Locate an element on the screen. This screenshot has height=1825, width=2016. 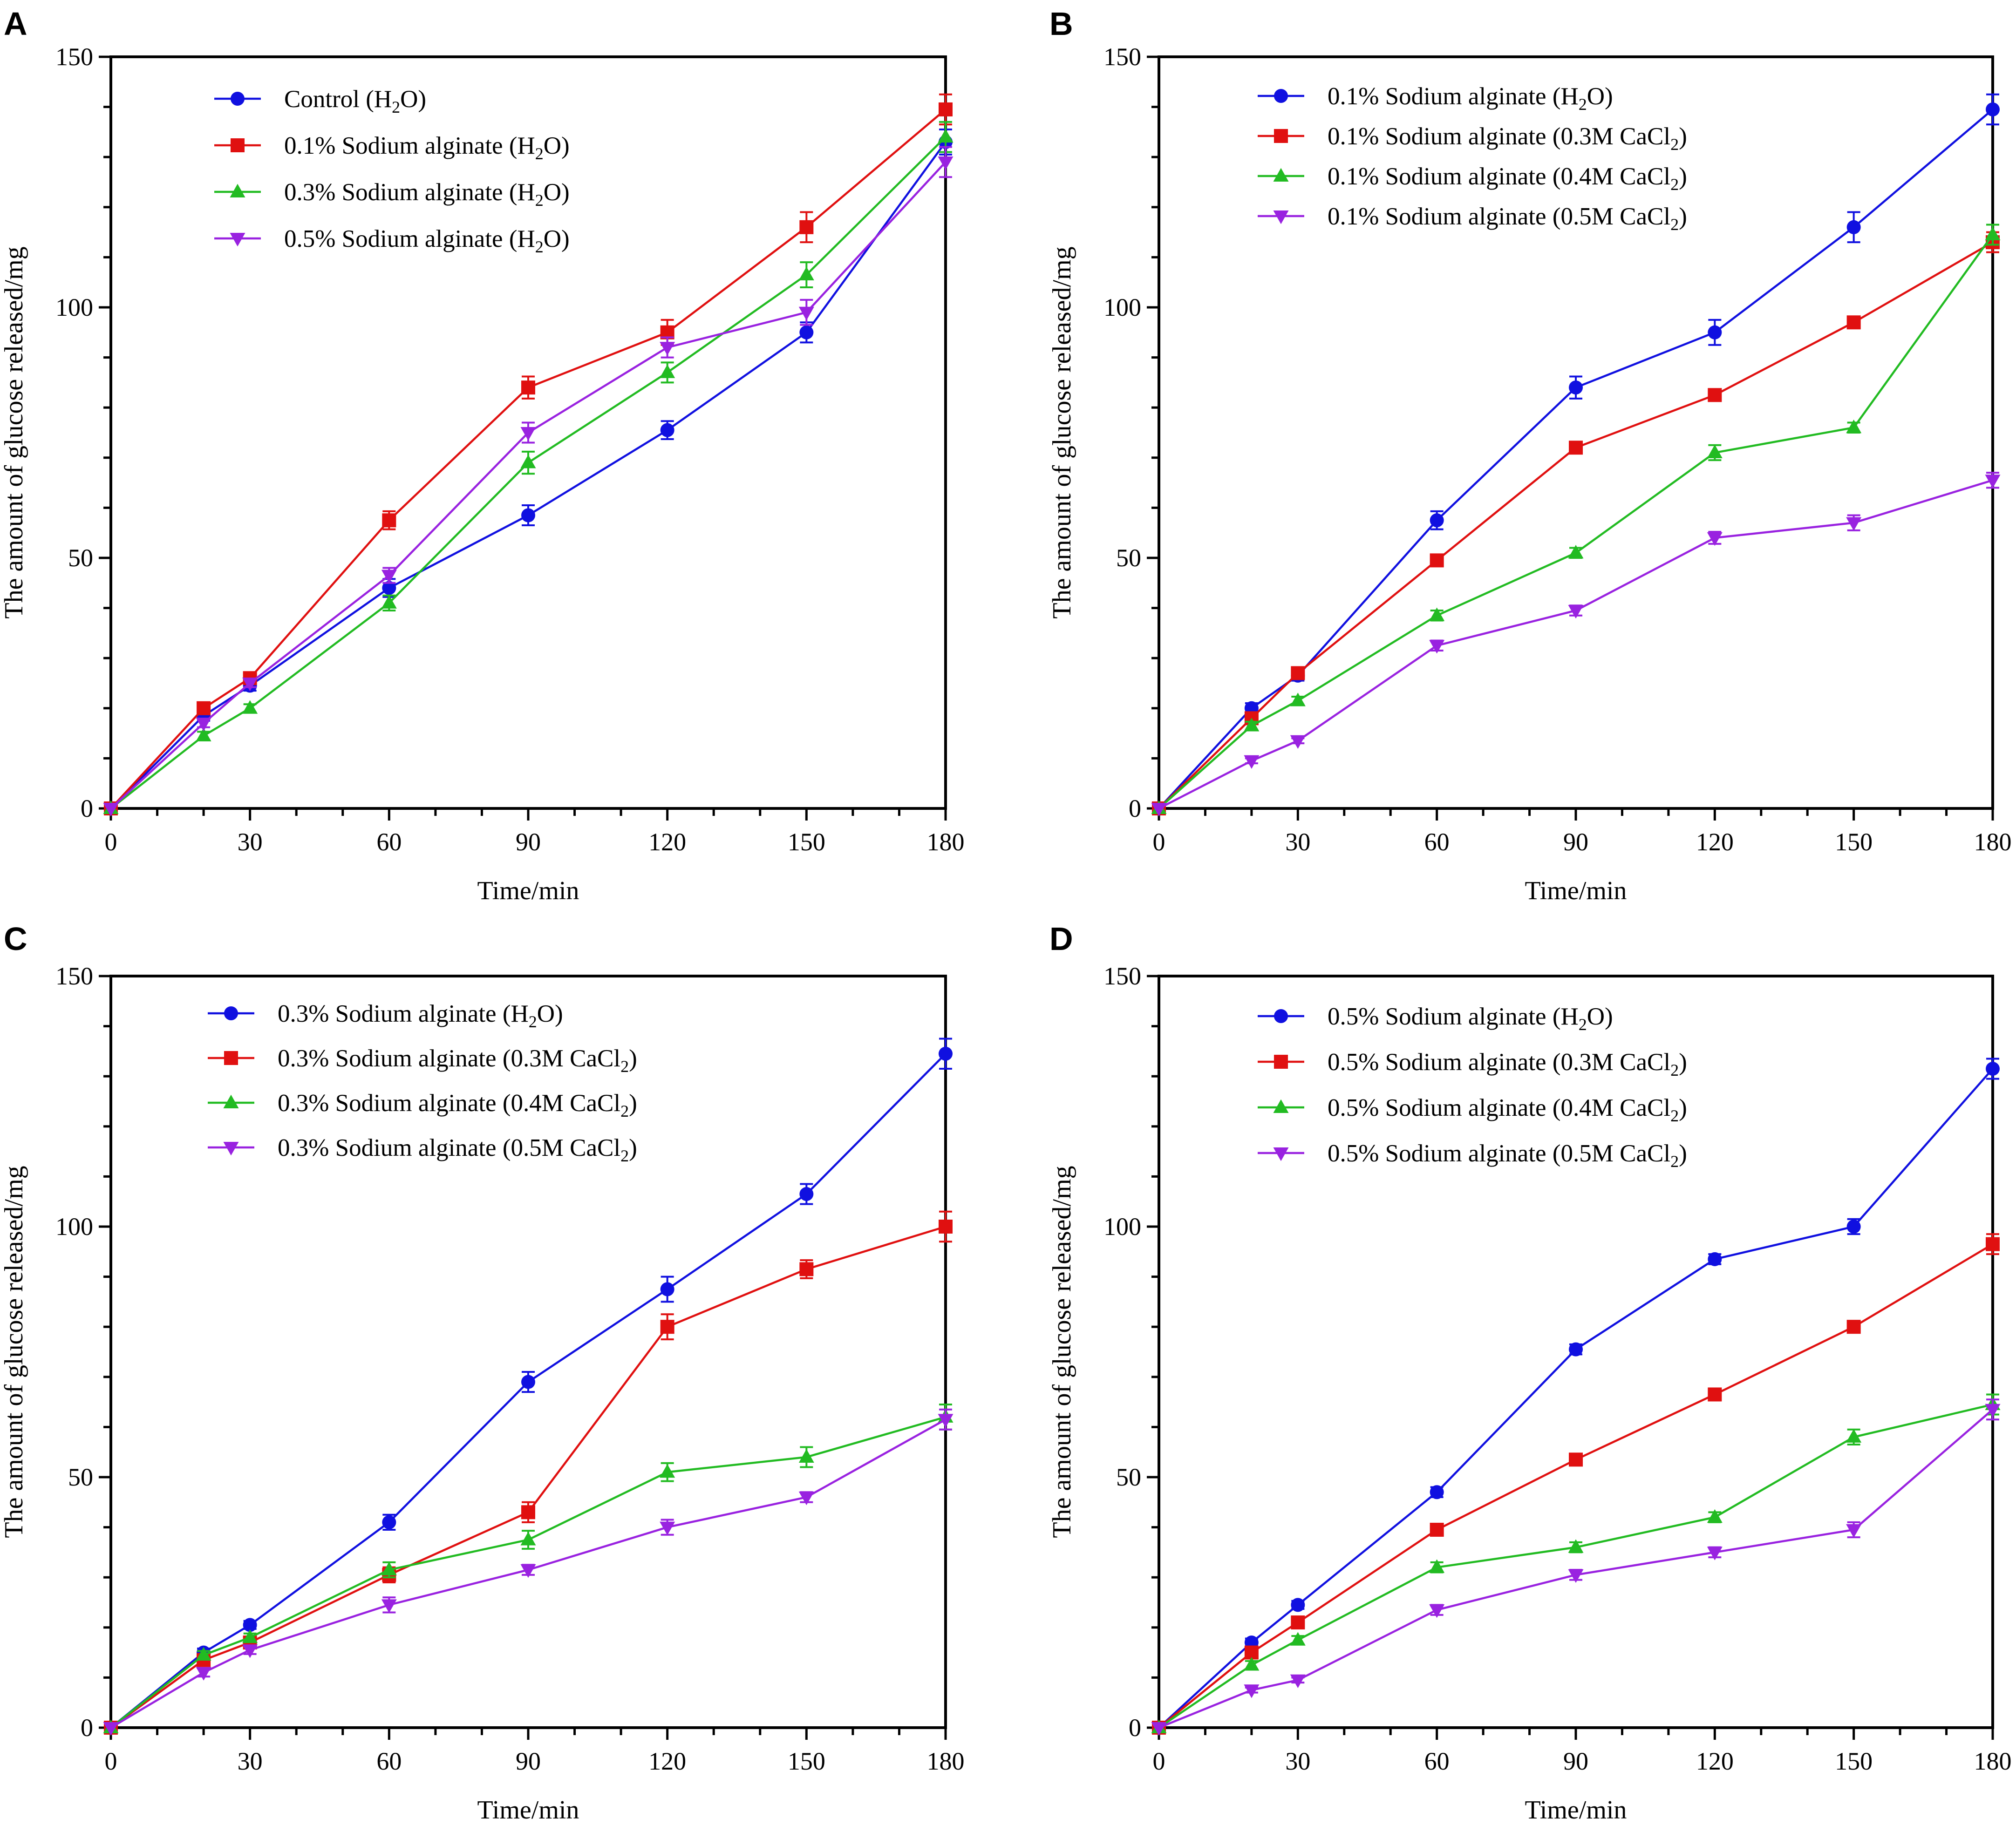
legend-label-main: 0.5% Sodium alginate (0.4M CaCl is located at coordinates (1499, 1107).